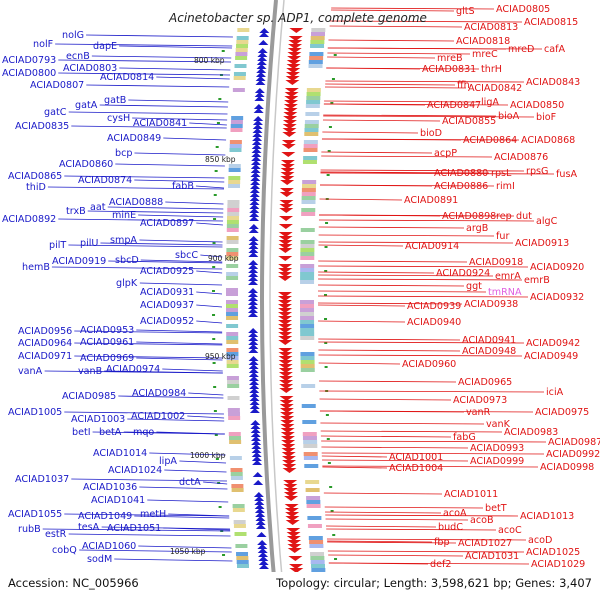  What do you see at coordinates (553, 552) in the screenshot?
I see `gene-label: ACIAD1025` at bounding box center [553, 552].